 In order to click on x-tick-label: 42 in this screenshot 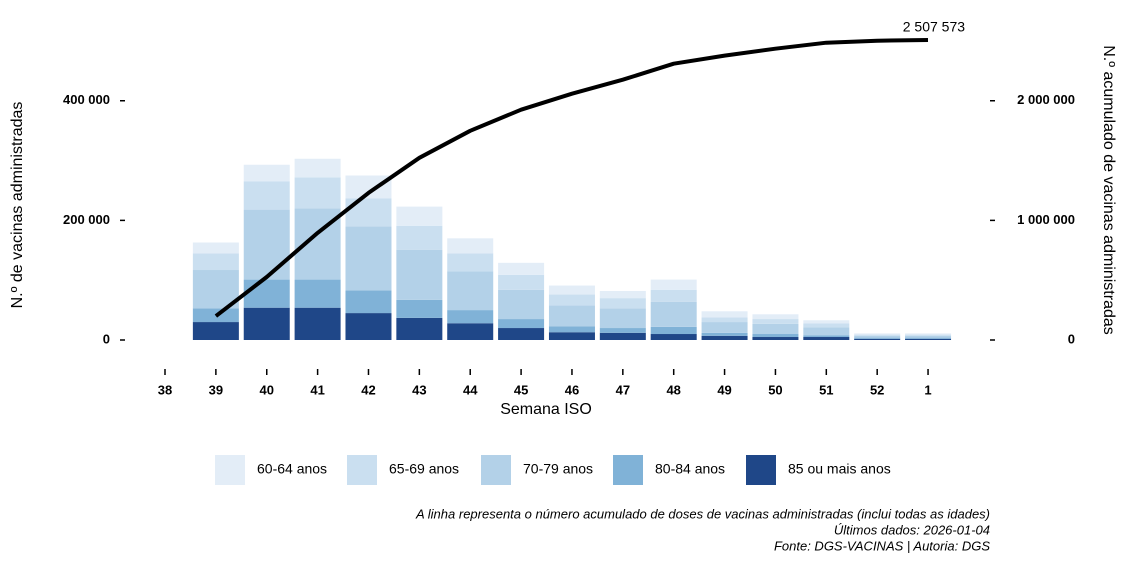, I will do `click(368, 389)`.